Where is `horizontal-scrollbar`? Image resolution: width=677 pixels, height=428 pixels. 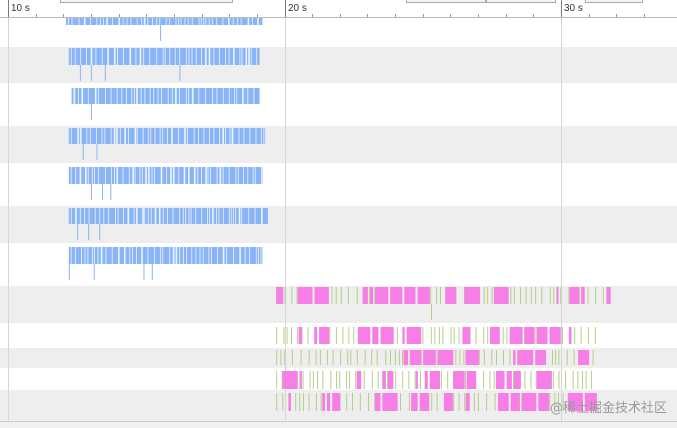
horizontal-scrollbar is located at coordinates (338, 424).